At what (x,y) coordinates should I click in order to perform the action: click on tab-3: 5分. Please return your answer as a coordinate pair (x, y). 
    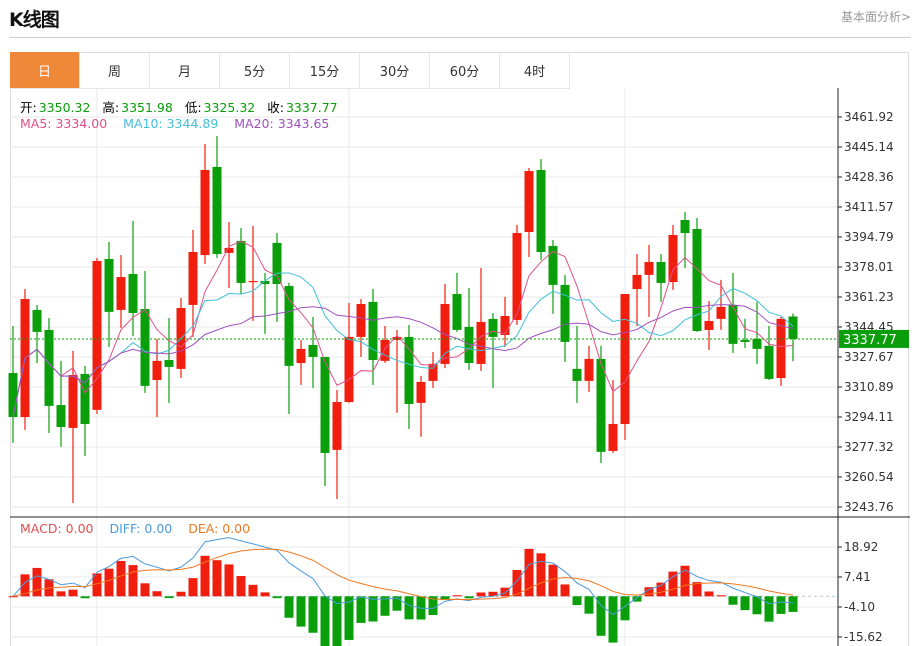
    Looking at the image, I should click on (255, 70).